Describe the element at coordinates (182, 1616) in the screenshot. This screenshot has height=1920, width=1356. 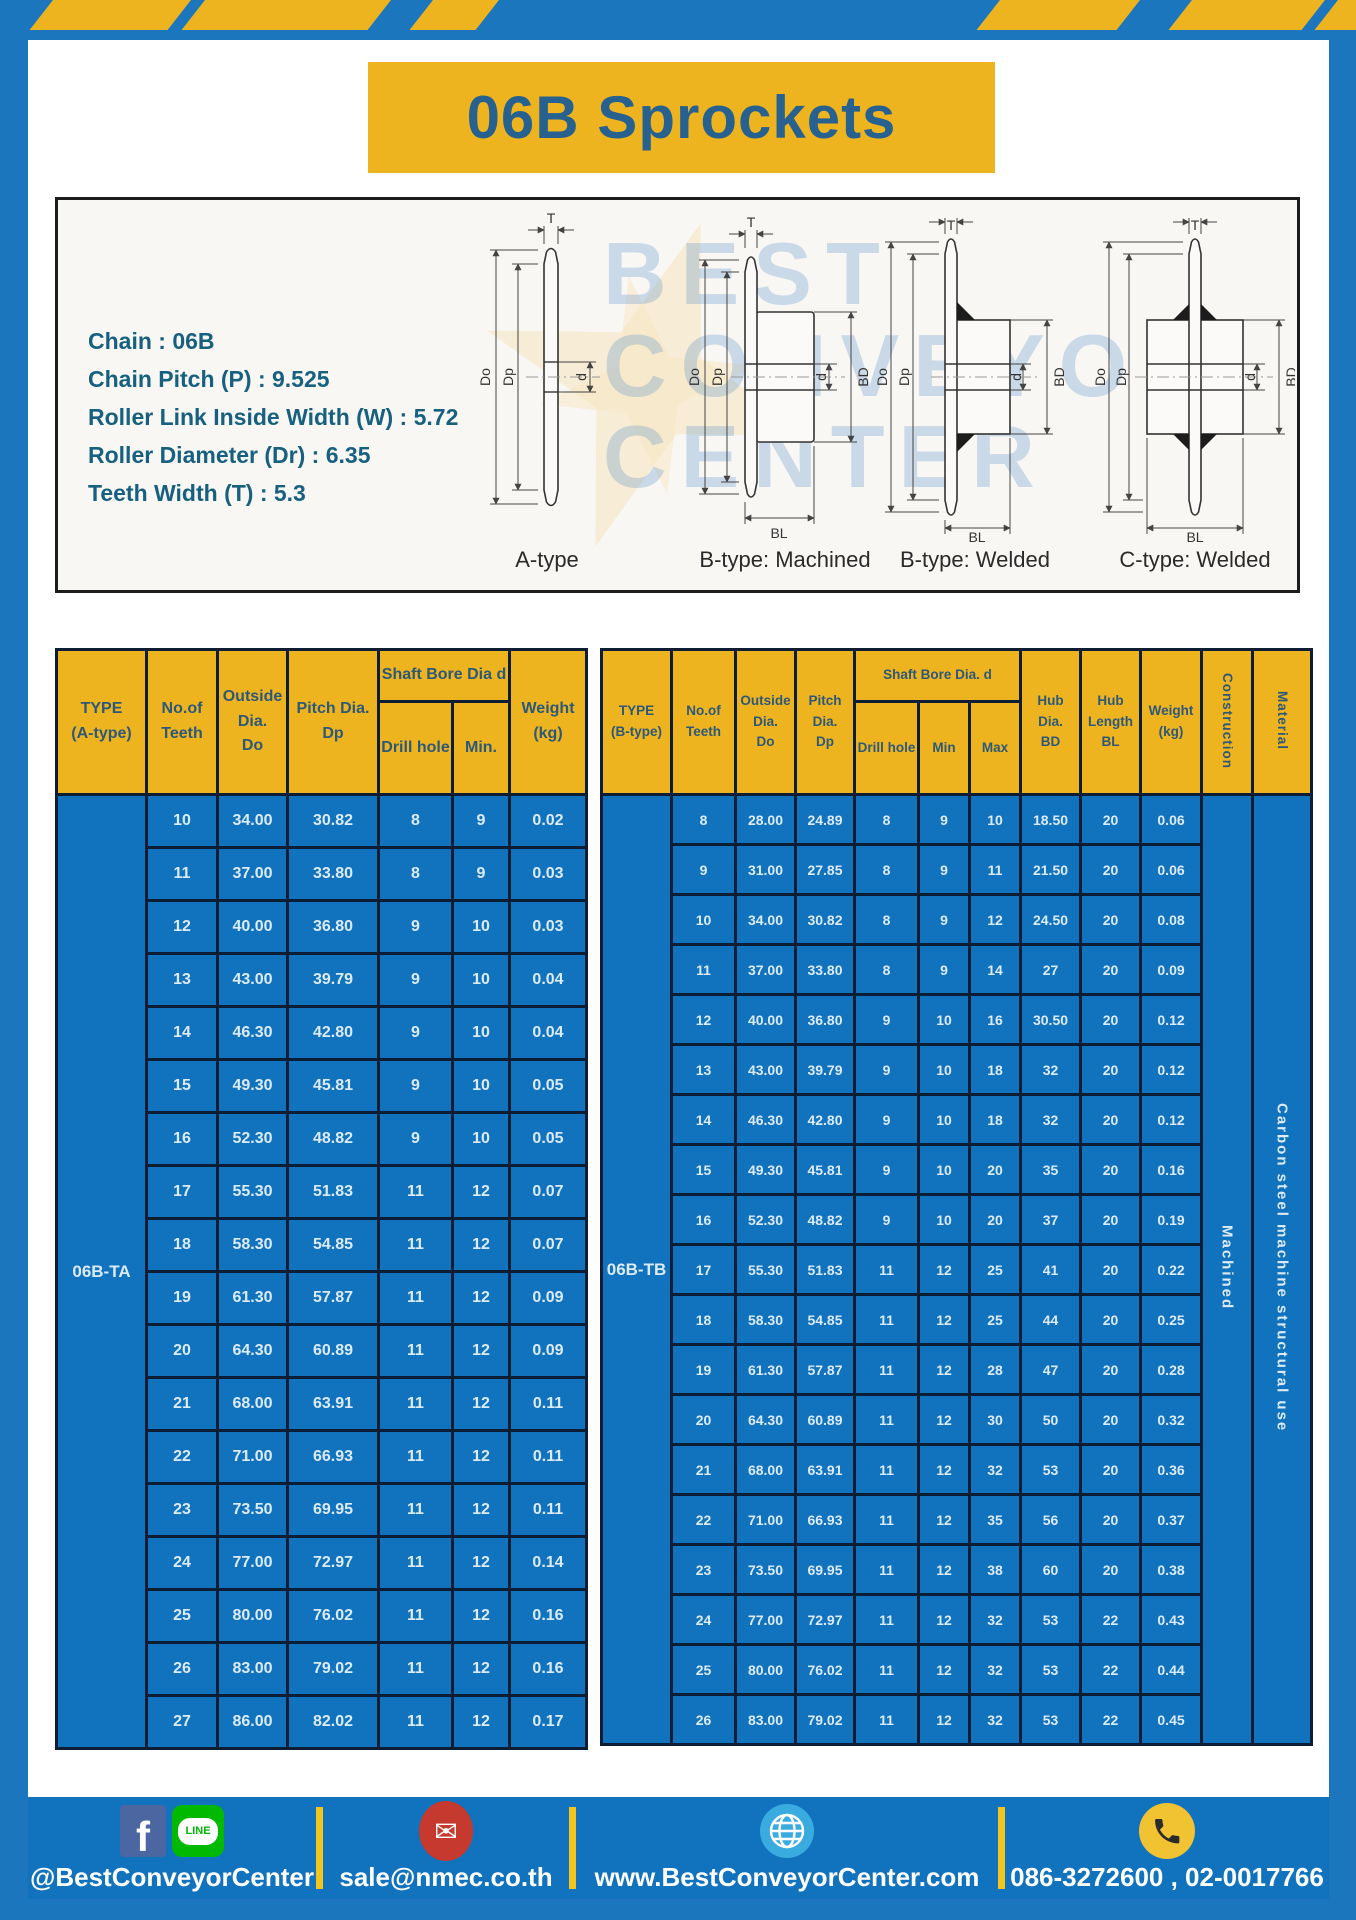
I see `cell-teeth: 25` at that location.